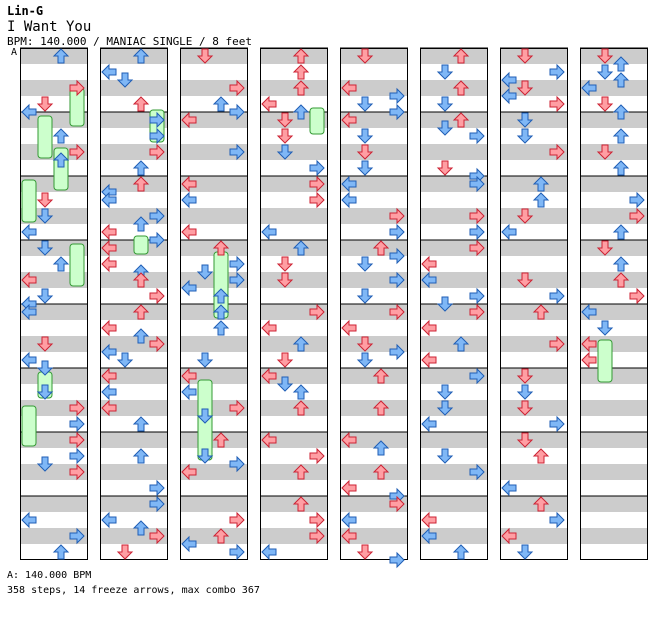  What do you see at coordinates (14, 52) in the screenshot?
I see `section-marker-a: A` at bounding box center [14, 52].